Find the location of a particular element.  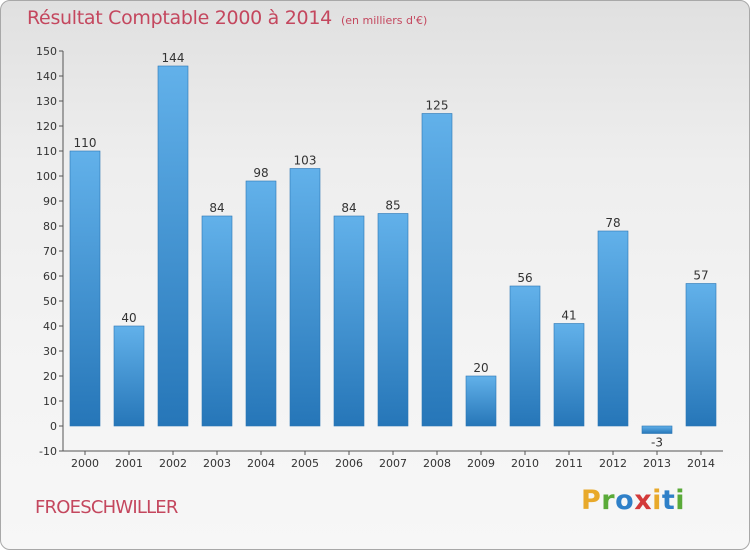

y-tick-label: 40 is located at coordinates (50, 326).